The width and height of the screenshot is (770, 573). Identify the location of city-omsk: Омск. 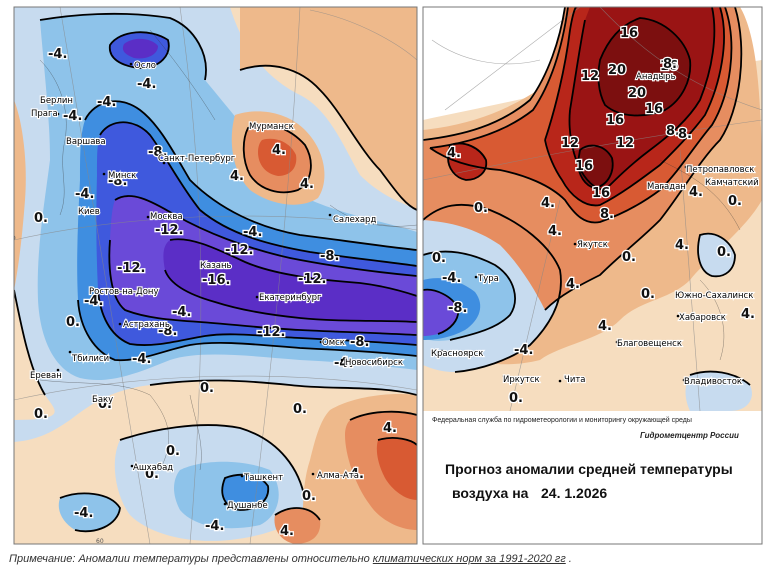
(333, 343).